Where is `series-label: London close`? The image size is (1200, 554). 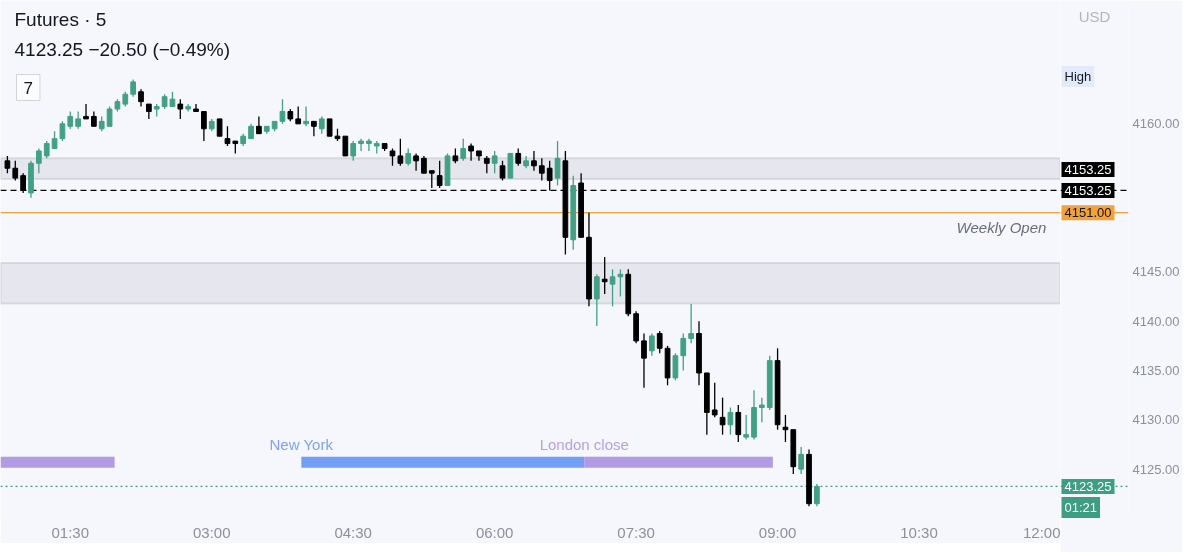 series-label: London close is located at coordinates (584, 445).